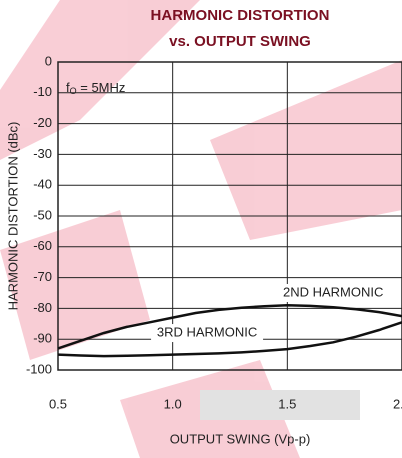 This screenshot has width=402, height=458. I want to click on annotation: 3RD HARMONIC, so click(207, 331).